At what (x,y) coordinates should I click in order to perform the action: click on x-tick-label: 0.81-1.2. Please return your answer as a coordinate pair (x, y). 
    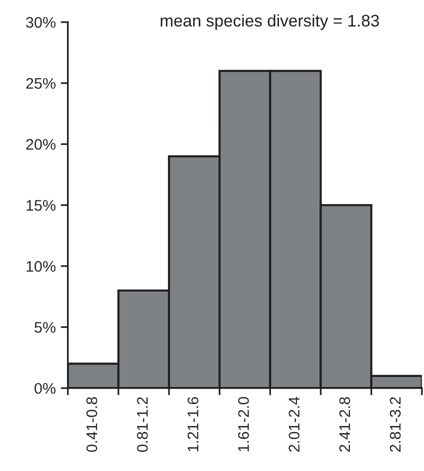
    Looking at the image, I should click on (142, 424).